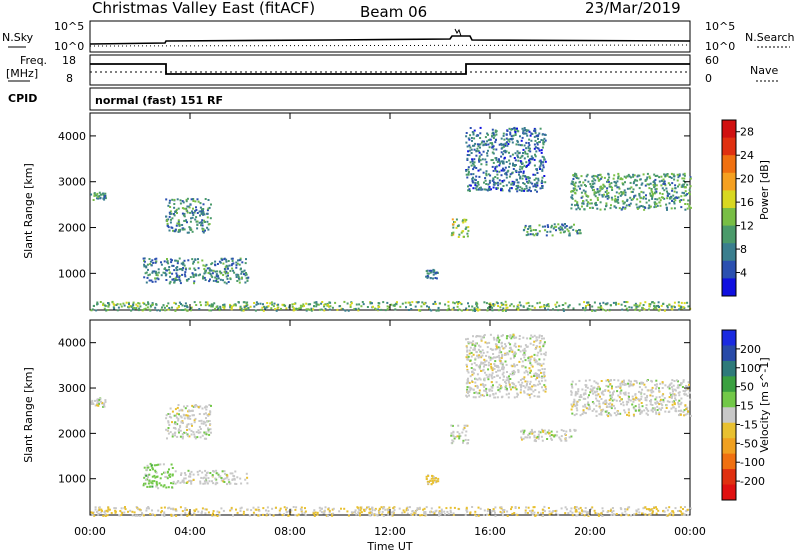  I want to click on y-tick-label: 3000, so click(72, 182).